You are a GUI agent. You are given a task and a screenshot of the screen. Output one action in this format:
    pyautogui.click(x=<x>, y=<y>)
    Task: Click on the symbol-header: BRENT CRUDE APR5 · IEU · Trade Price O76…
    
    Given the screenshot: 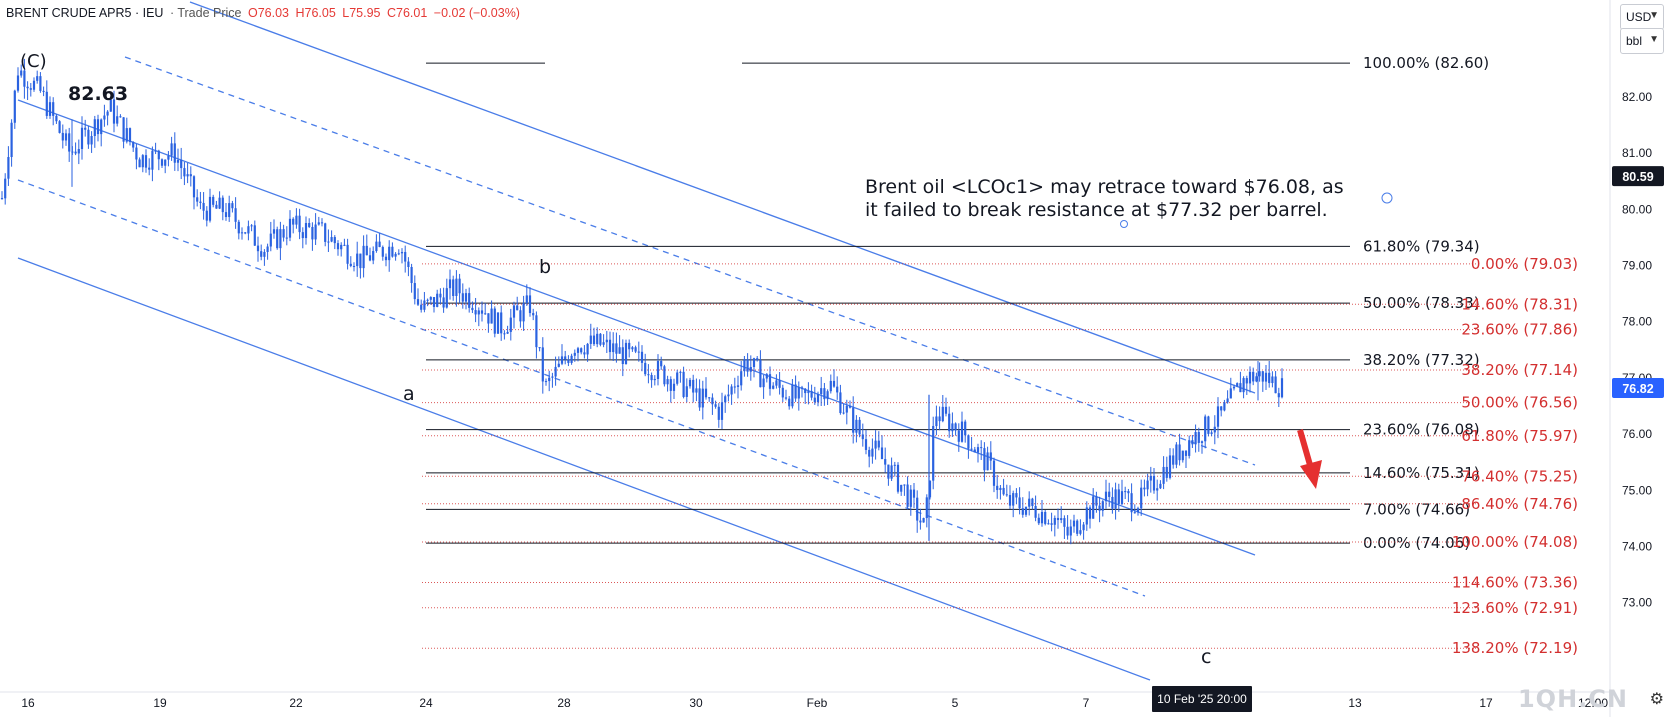 What is the action you would take?
    pyautogui.click(x=264, y=13)
    